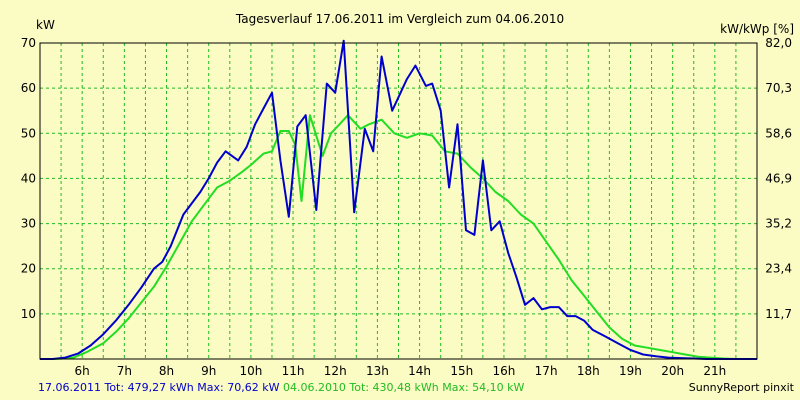 This screenshot has height=400, width=800. Describe the element at coordinates (250, 371) in the screenshot. I see `x-tick-label: 10h` at that location.